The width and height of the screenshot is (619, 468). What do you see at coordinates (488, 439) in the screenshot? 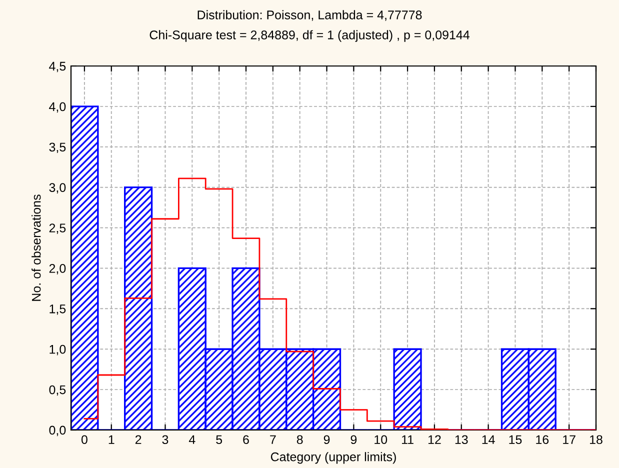
I see `x-tick-label: 14` at bounding box center [488, 439].